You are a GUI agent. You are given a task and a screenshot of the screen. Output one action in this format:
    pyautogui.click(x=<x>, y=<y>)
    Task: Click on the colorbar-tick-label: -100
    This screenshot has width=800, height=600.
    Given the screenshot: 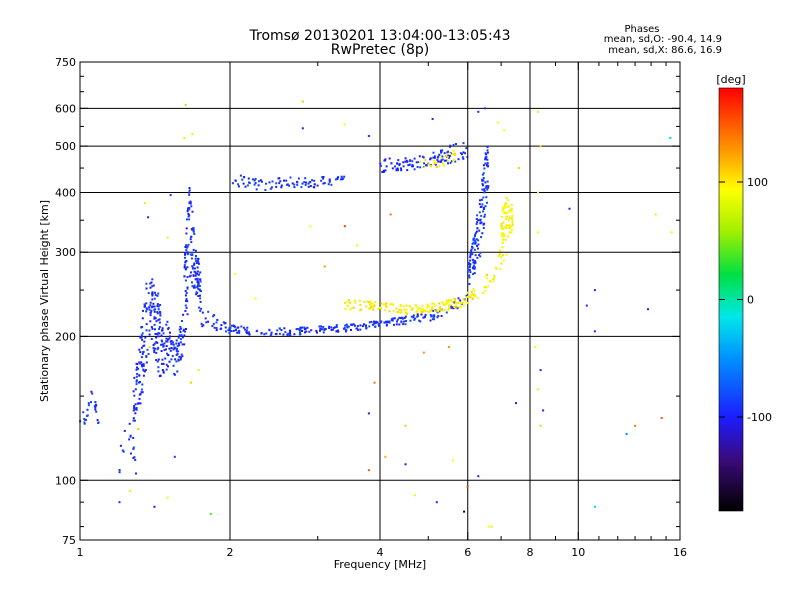 What is the action you would take?
    pyautogui.click(x=759, y=417)
    